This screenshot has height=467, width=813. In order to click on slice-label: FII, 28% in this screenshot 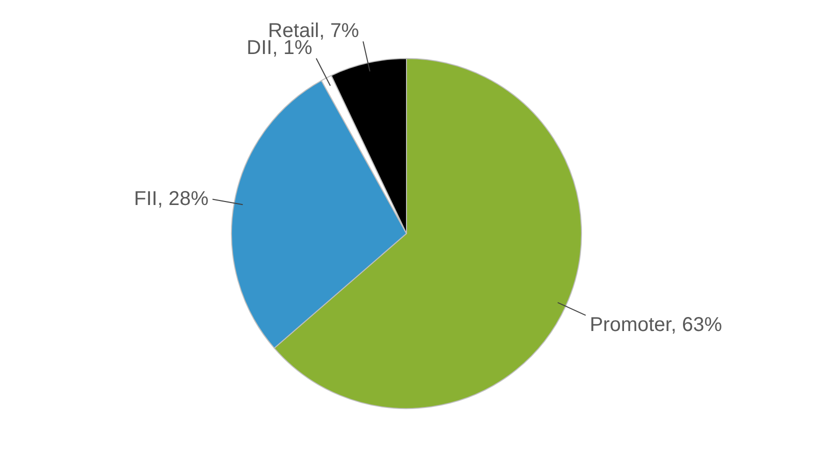, I will do `click(171, 199)`.